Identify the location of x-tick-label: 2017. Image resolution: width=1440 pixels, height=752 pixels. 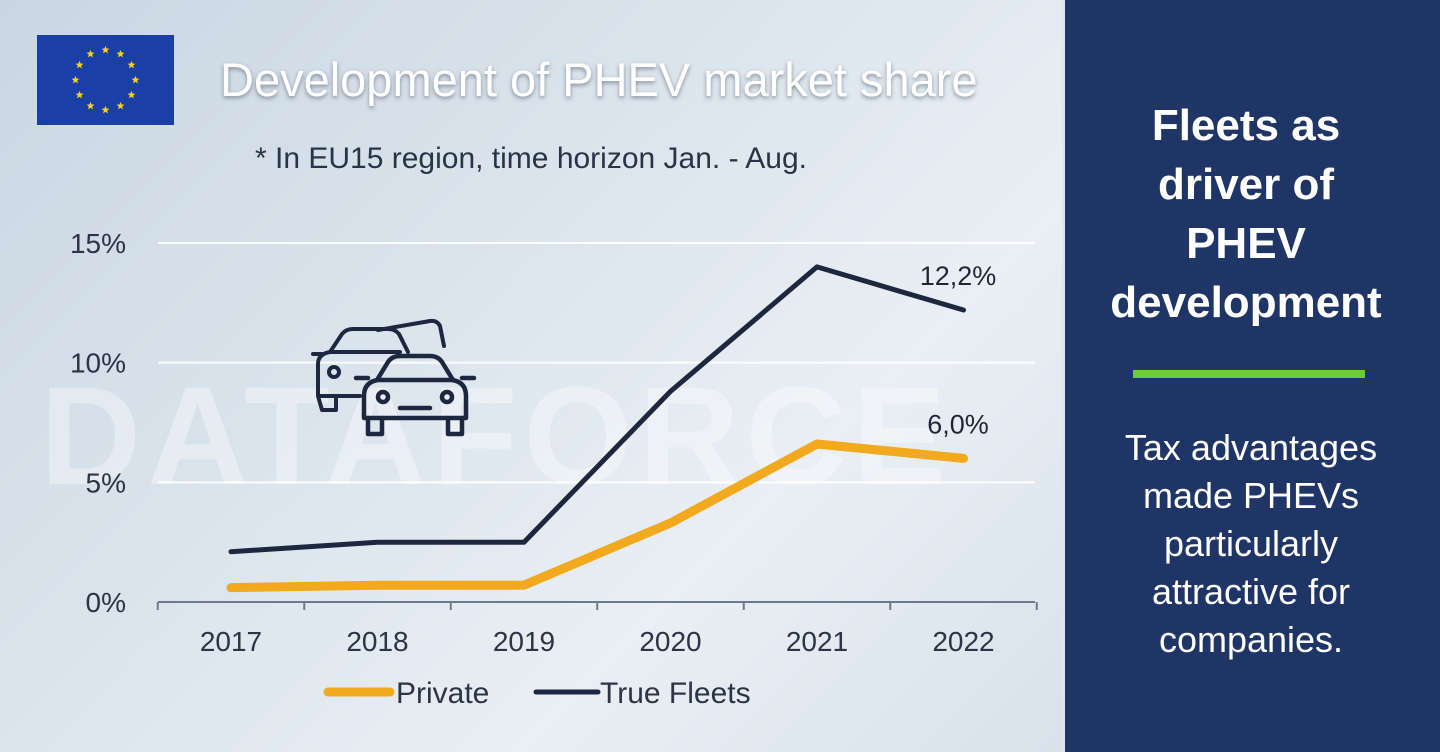
(231, 641).